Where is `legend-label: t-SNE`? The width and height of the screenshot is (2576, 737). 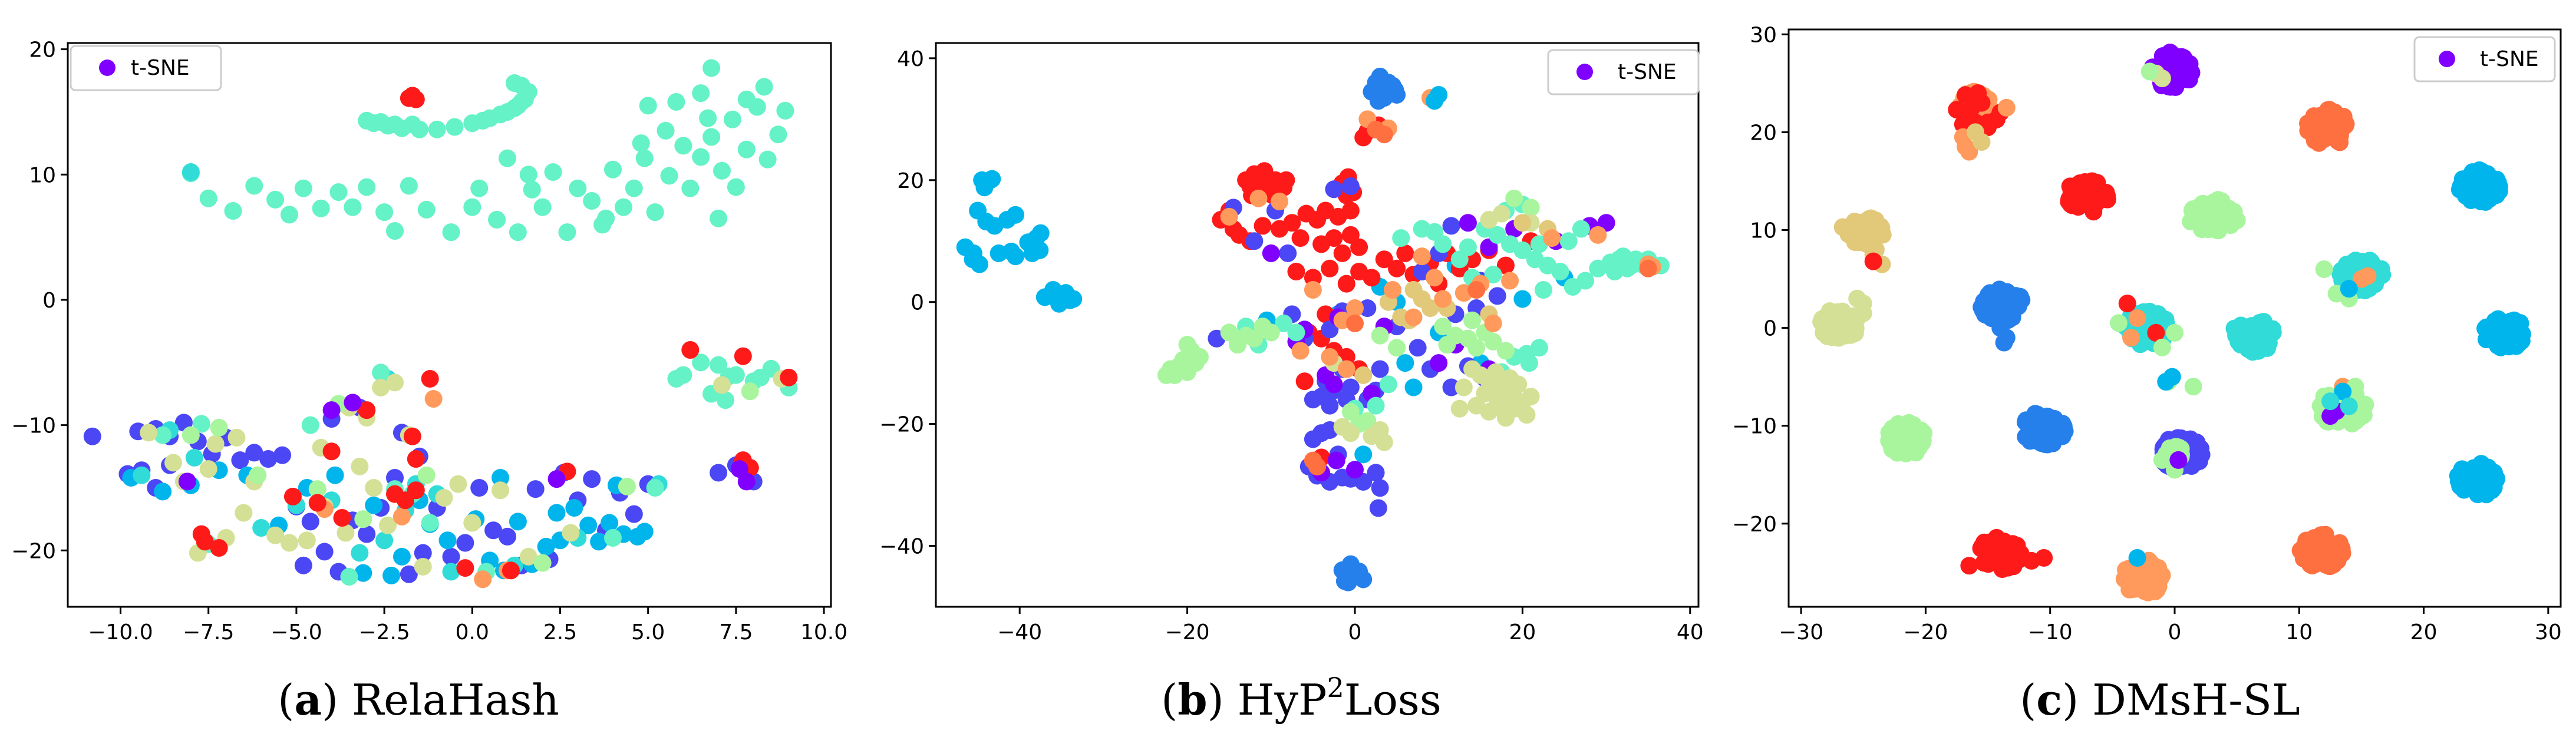 legend-label: t-SNE is located at coordinates (2510, 59).